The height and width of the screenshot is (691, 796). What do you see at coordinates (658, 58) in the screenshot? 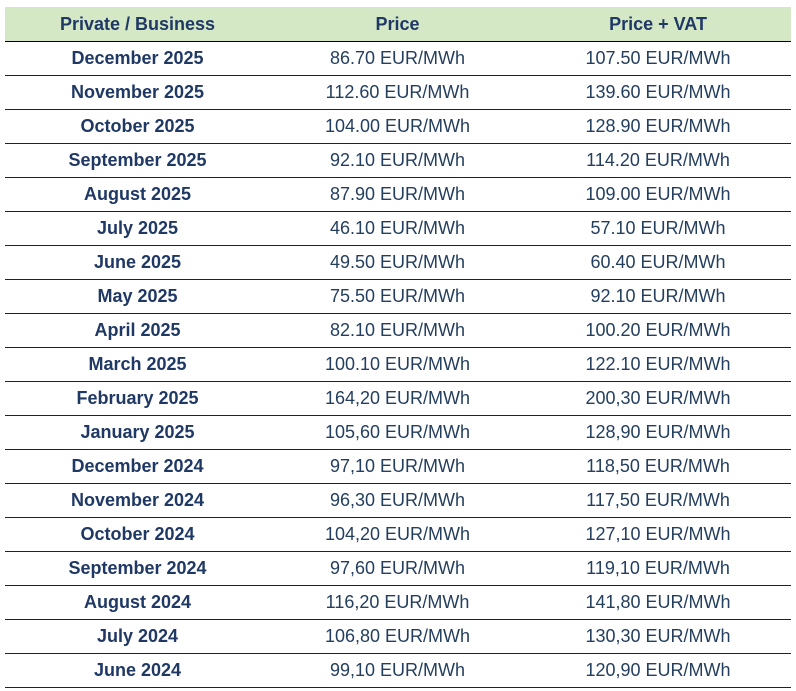
I see `price-cell: 107.50 EUR/MWh` at bounding box center [658, 58].